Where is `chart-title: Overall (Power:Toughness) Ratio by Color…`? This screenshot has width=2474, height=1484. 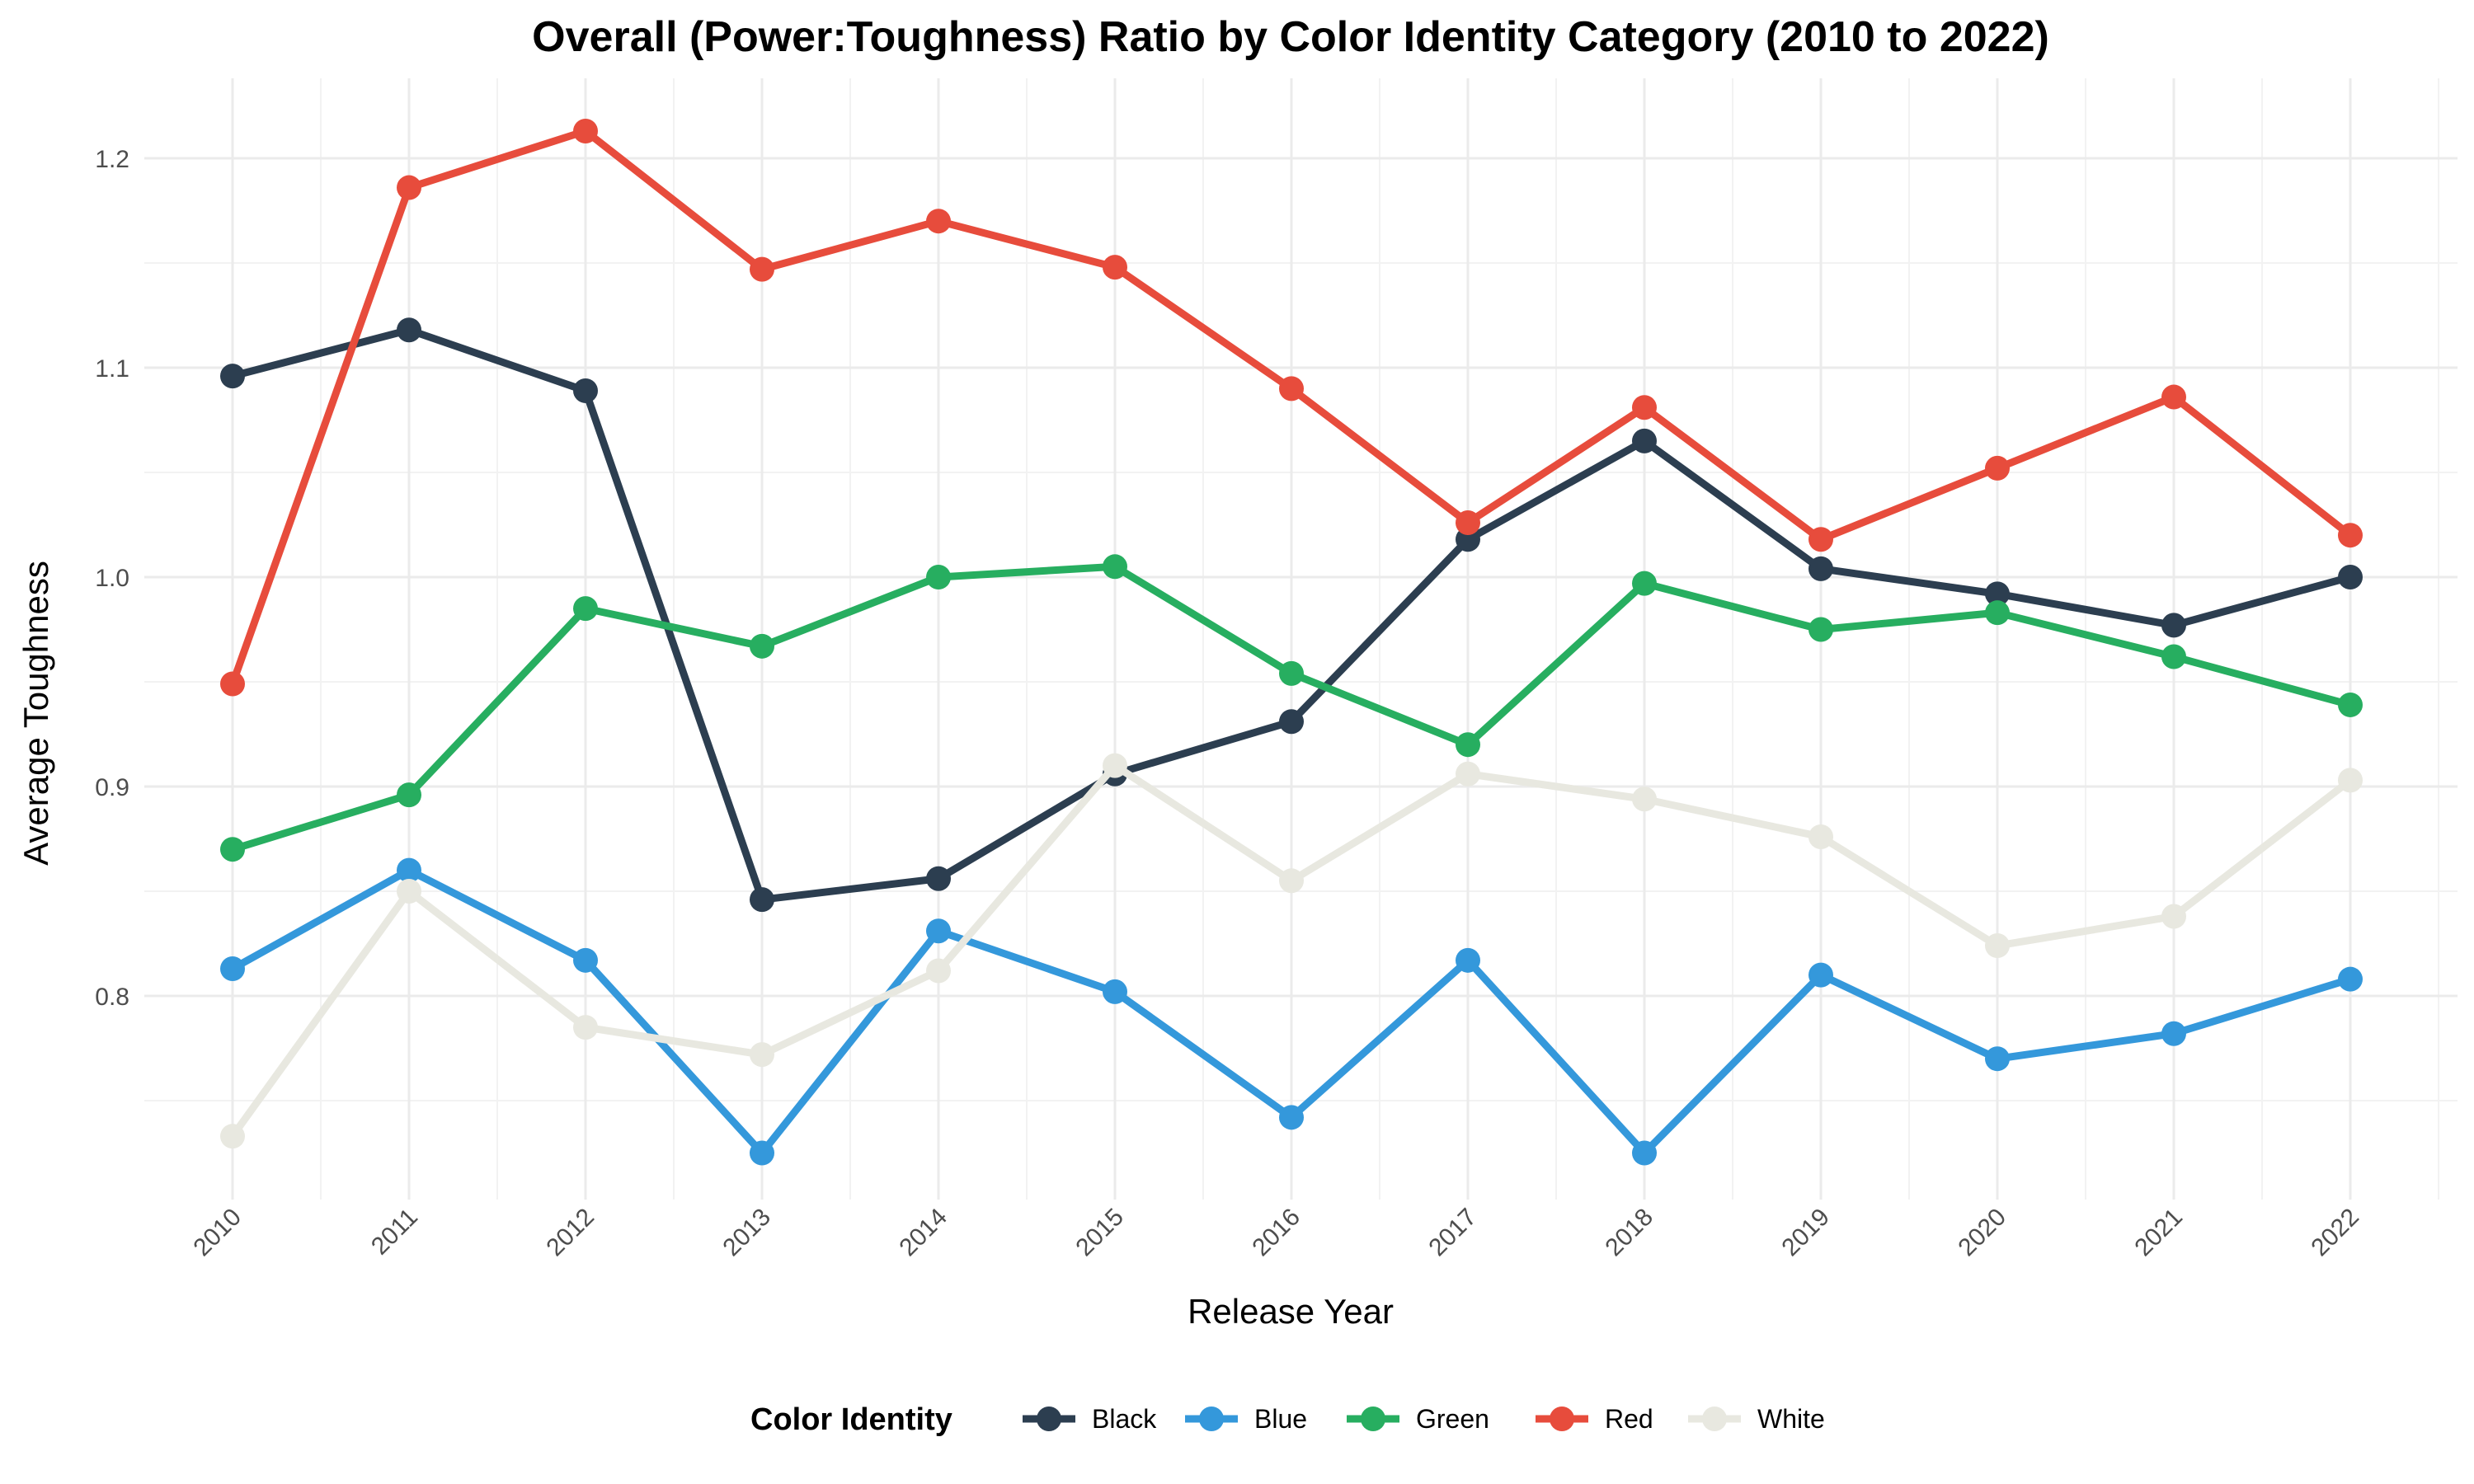 chart-title: Overall (Power:Toughness) Ratio by Color… is located at coordinates (1290, 37).